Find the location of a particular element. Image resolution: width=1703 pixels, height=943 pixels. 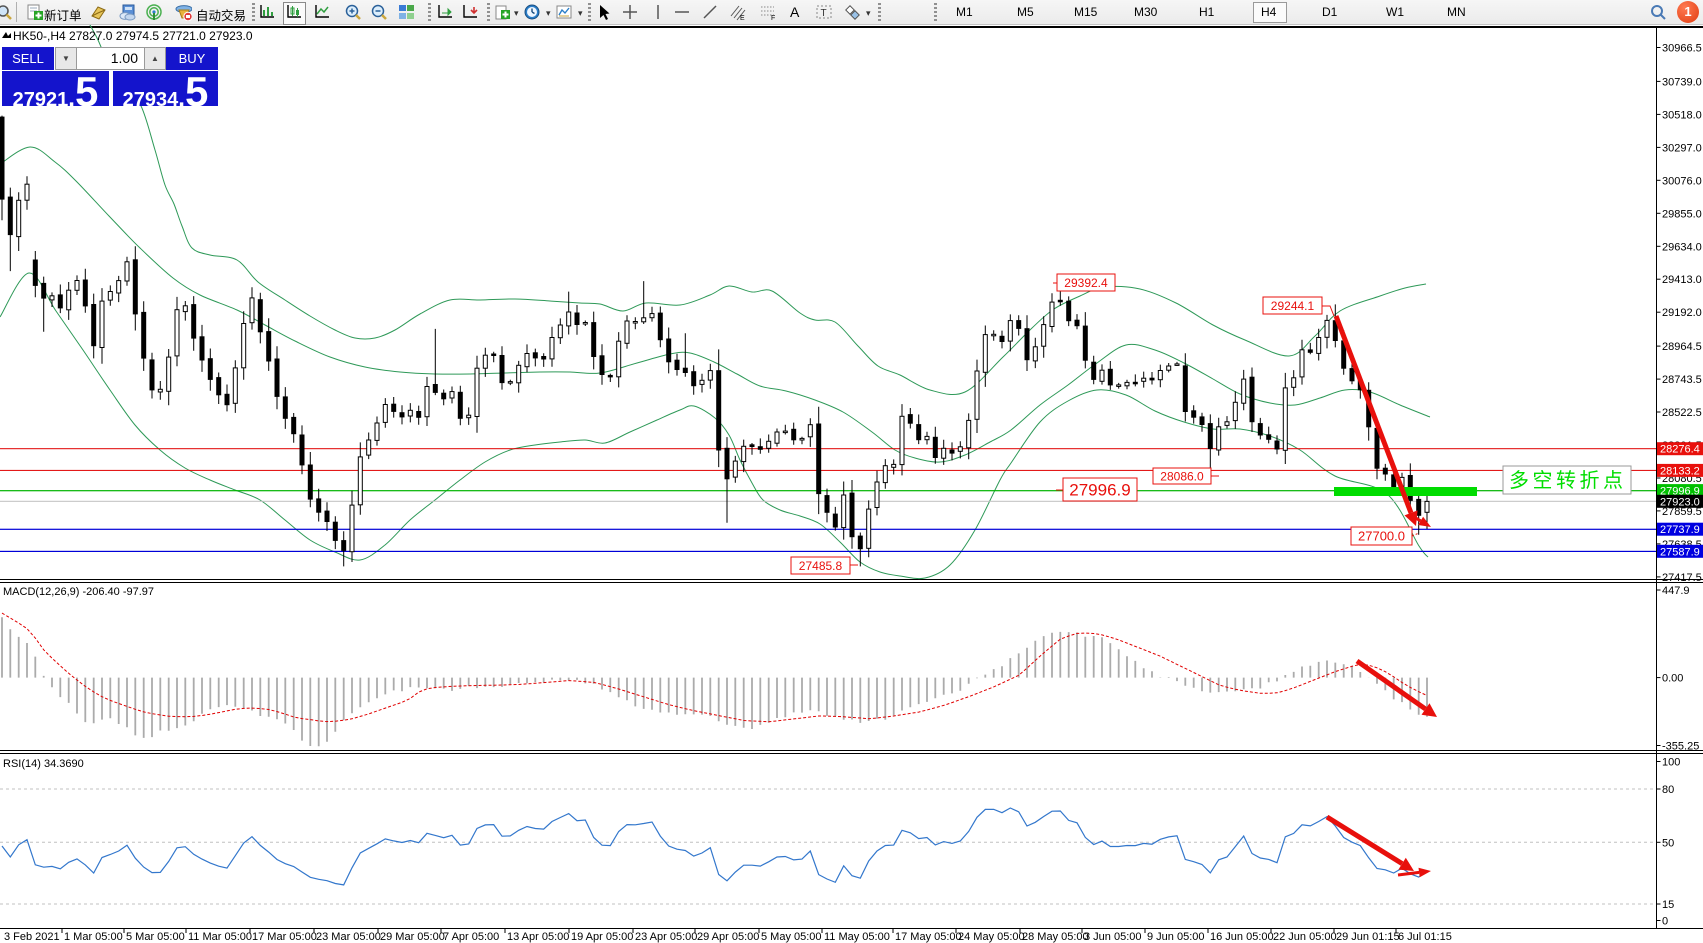

svg-text: 30966.5 is located at coordinates (1682, 49).